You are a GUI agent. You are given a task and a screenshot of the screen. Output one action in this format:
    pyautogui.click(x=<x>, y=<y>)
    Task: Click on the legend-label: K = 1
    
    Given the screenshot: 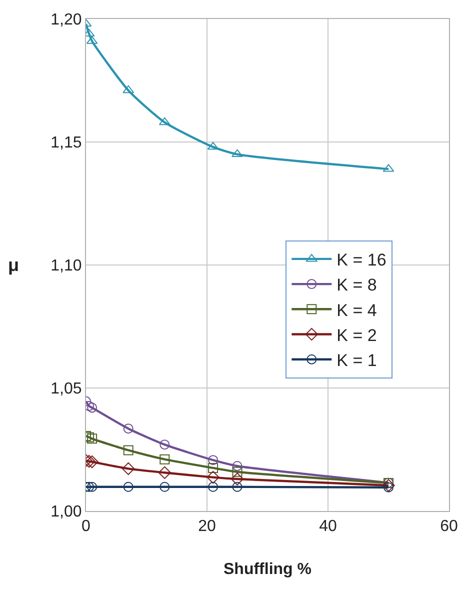 What is the action you would take?
    pyautogui.click(x=356, y=360)
    